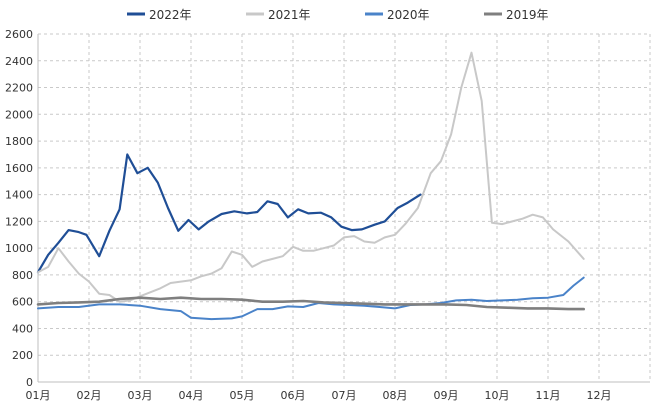  What do you see at coordinates (22, 355) in the screenshot?
I see `y-tick-label: 200` at bounding box center [22, 355].